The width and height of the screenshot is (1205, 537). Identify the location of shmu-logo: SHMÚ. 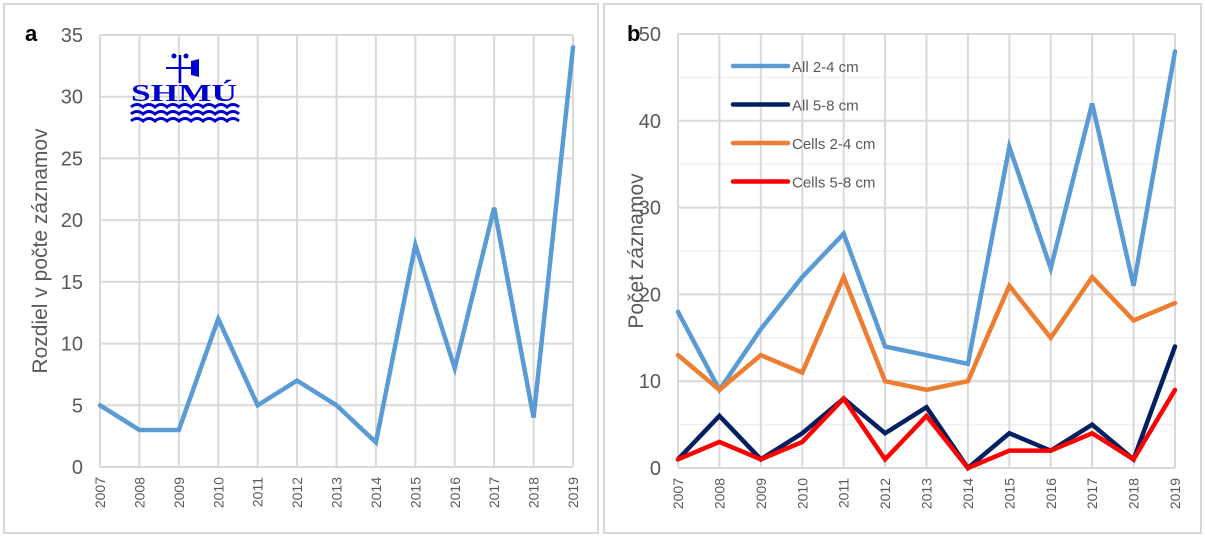
(185, 88).